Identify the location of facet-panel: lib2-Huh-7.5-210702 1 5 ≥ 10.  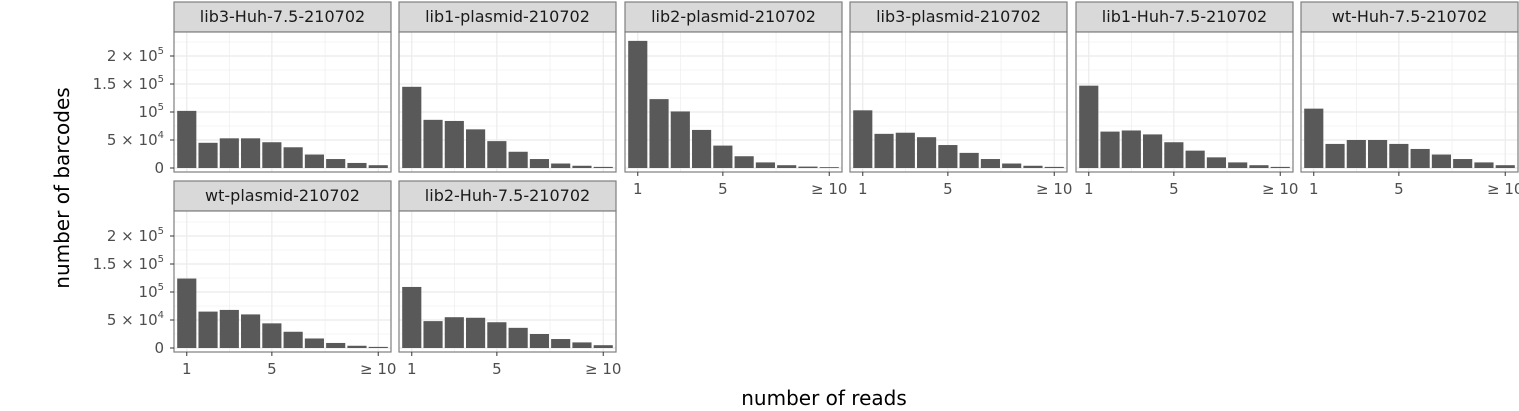
(509, 279).